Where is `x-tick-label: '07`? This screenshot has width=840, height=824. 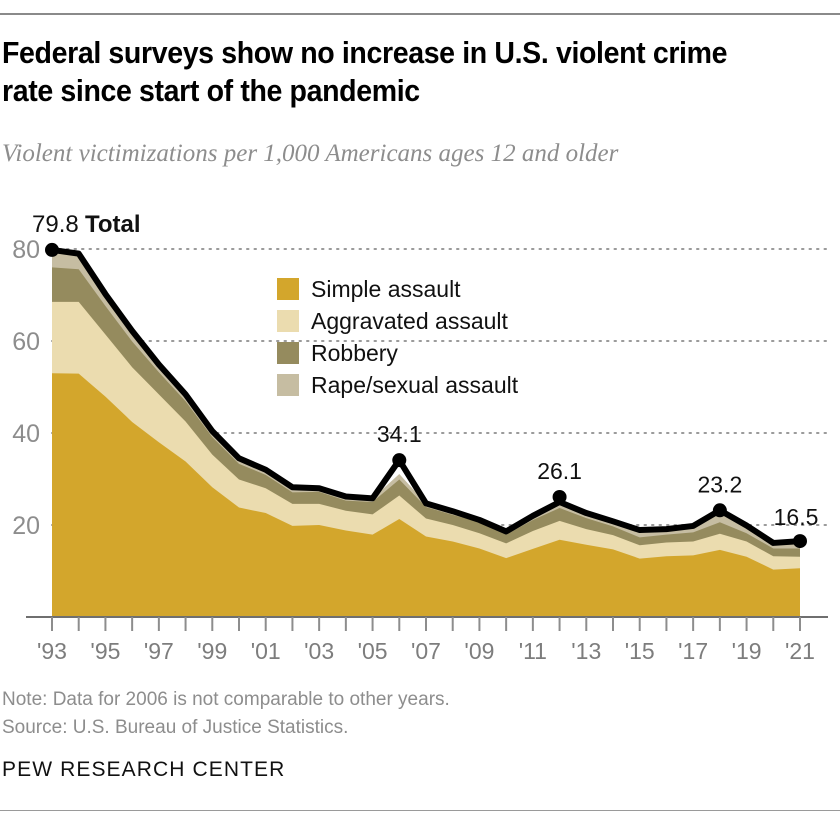
x-tick-label: '07 is located at coordinates (426, 651).